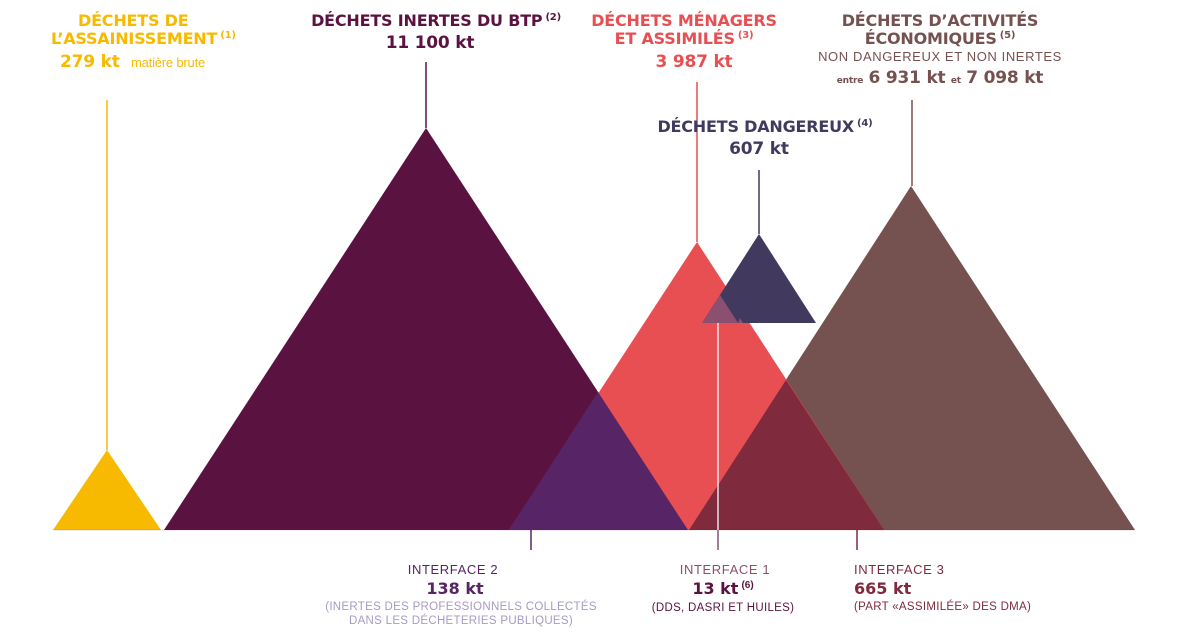  Describe the element at coordinates (228, 36) in the screenshot. I see `assainissement-ref: (1)` at that location.